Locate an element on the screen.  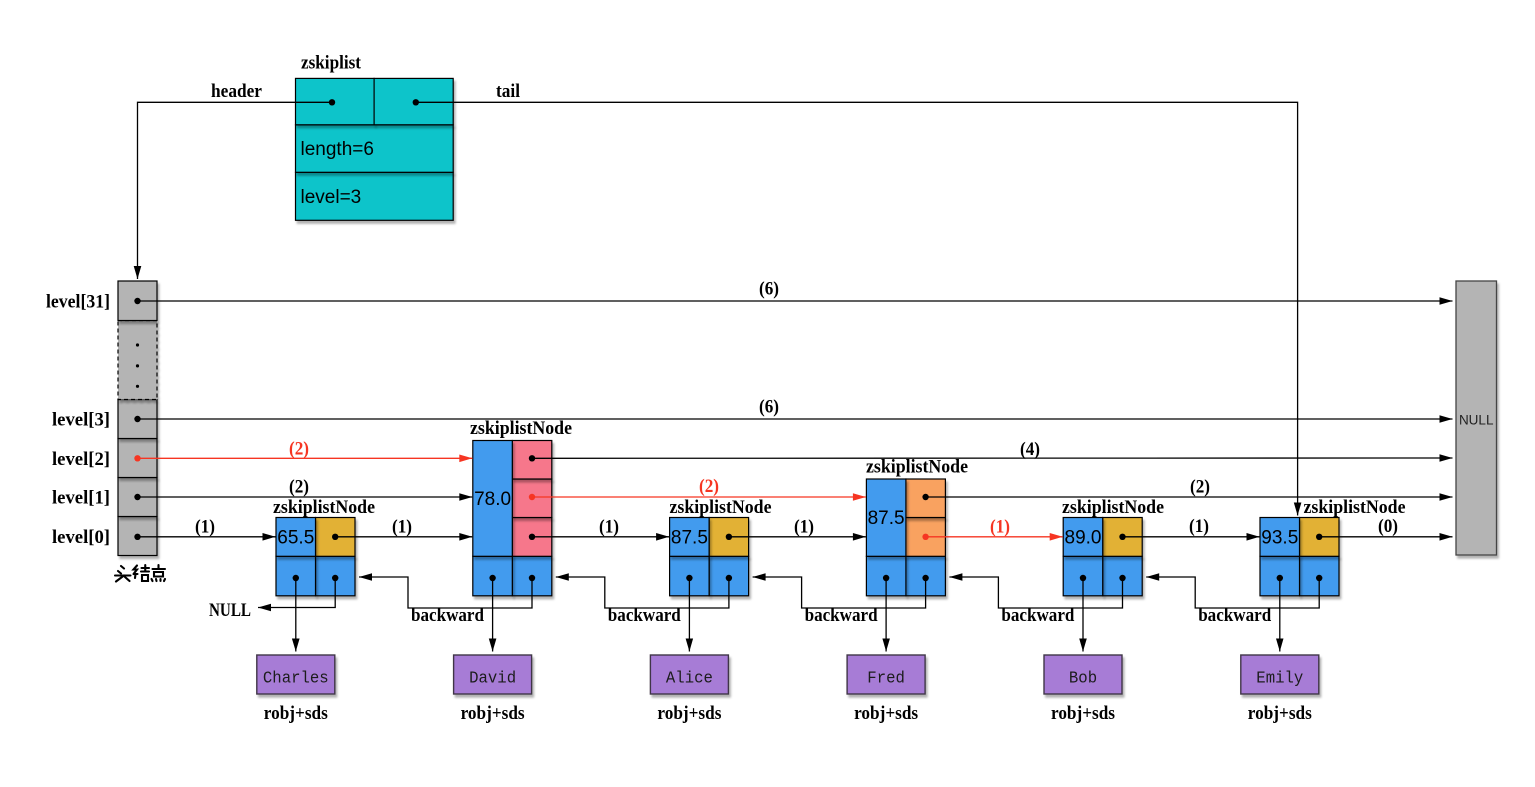
svg-text: level[3] is located at coordinates (81, 419).